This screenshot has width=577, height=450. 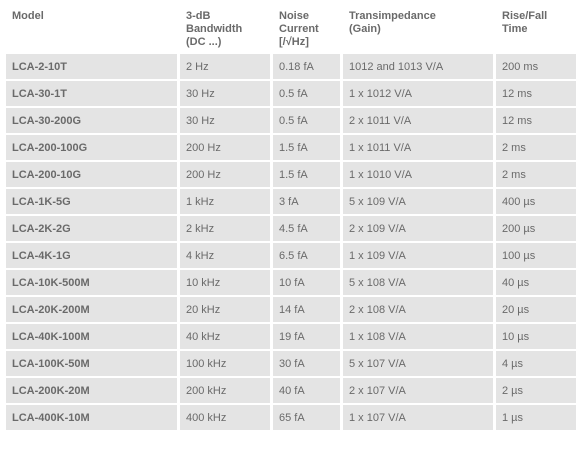 I want to click on gain-cell: 1 x 108 V/A, so click(x=418, y=336).